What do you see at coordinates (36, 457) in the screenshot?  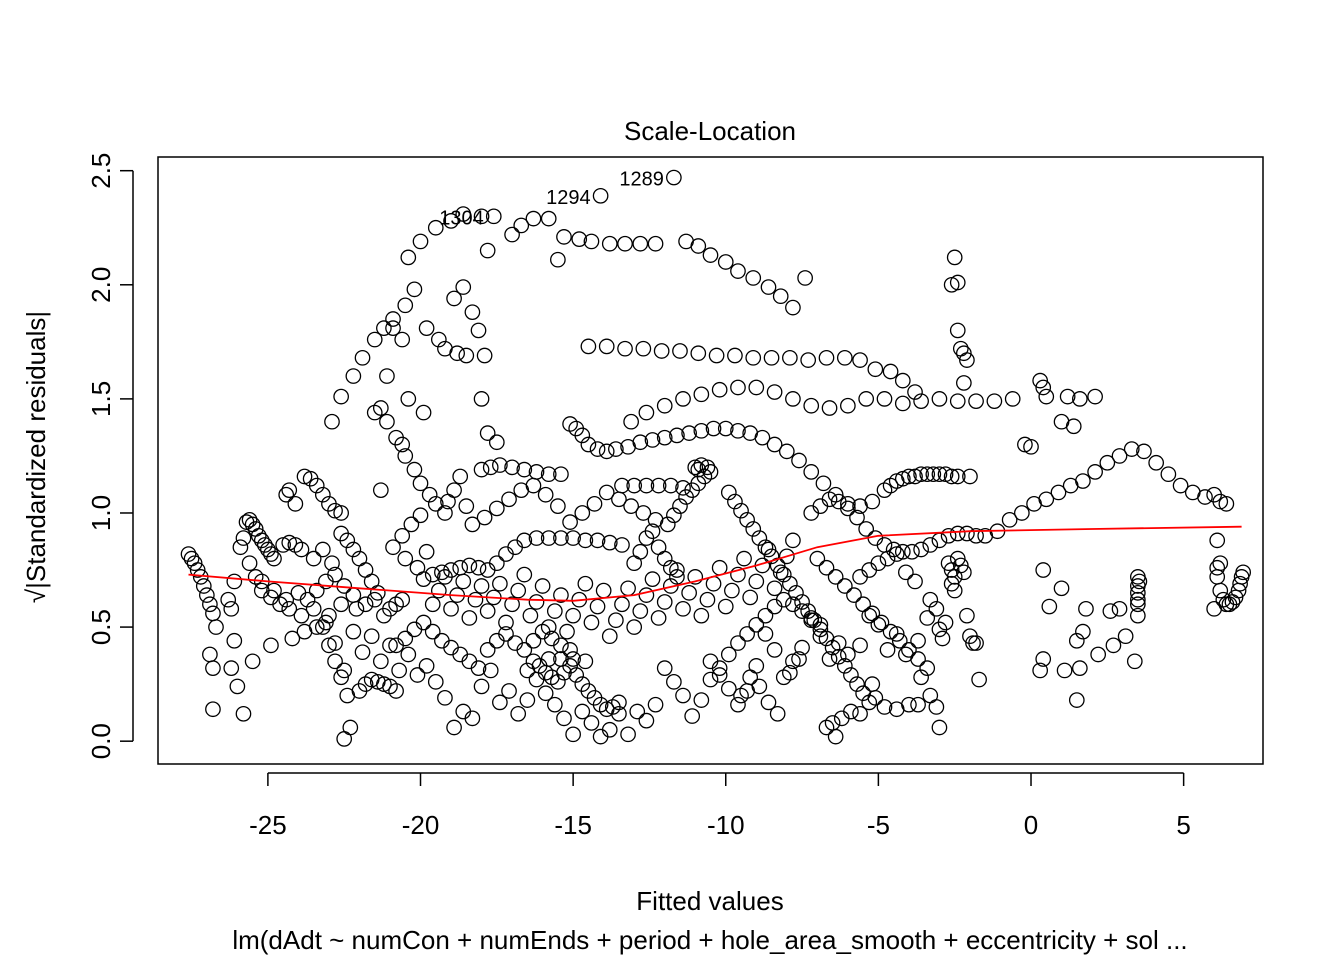 I see `y-axis-label: √|Standardized residuals|` at bounding box center [36, 457].